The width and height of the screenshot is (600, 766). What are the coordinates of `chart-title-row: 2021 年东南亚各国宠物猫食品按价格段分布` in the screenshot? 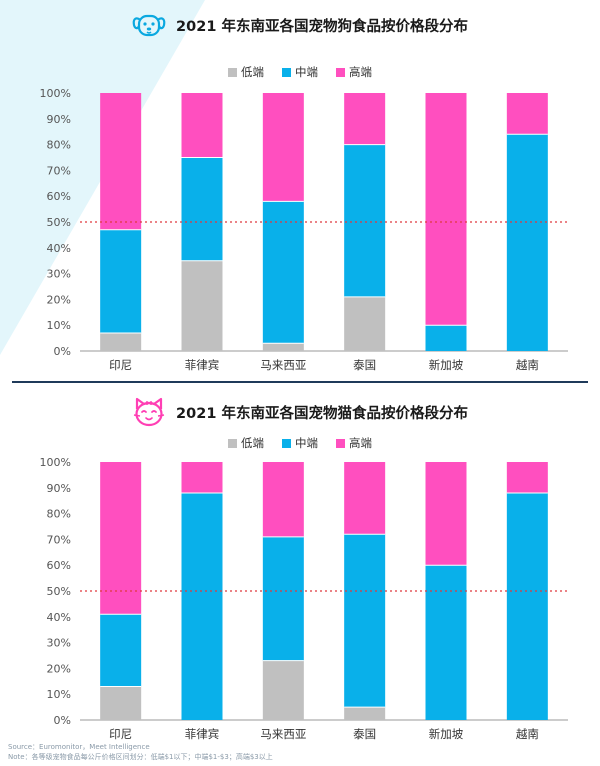 It's located at (300, 412).